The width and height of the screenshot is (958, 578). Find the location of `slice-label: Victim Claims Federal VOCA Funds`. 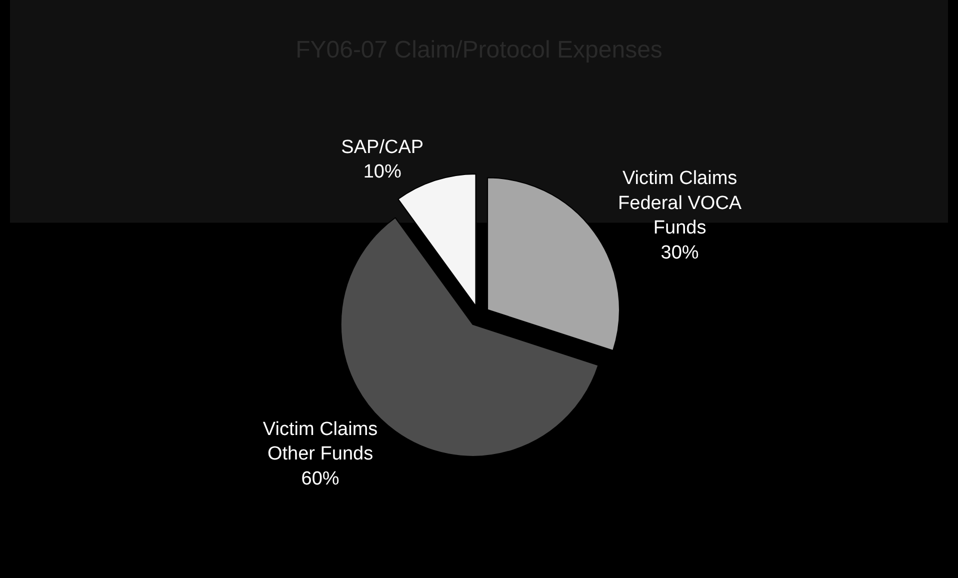

slice-label: Victim Claims Federal VOCA Funds is located at coordinates (680, 203).